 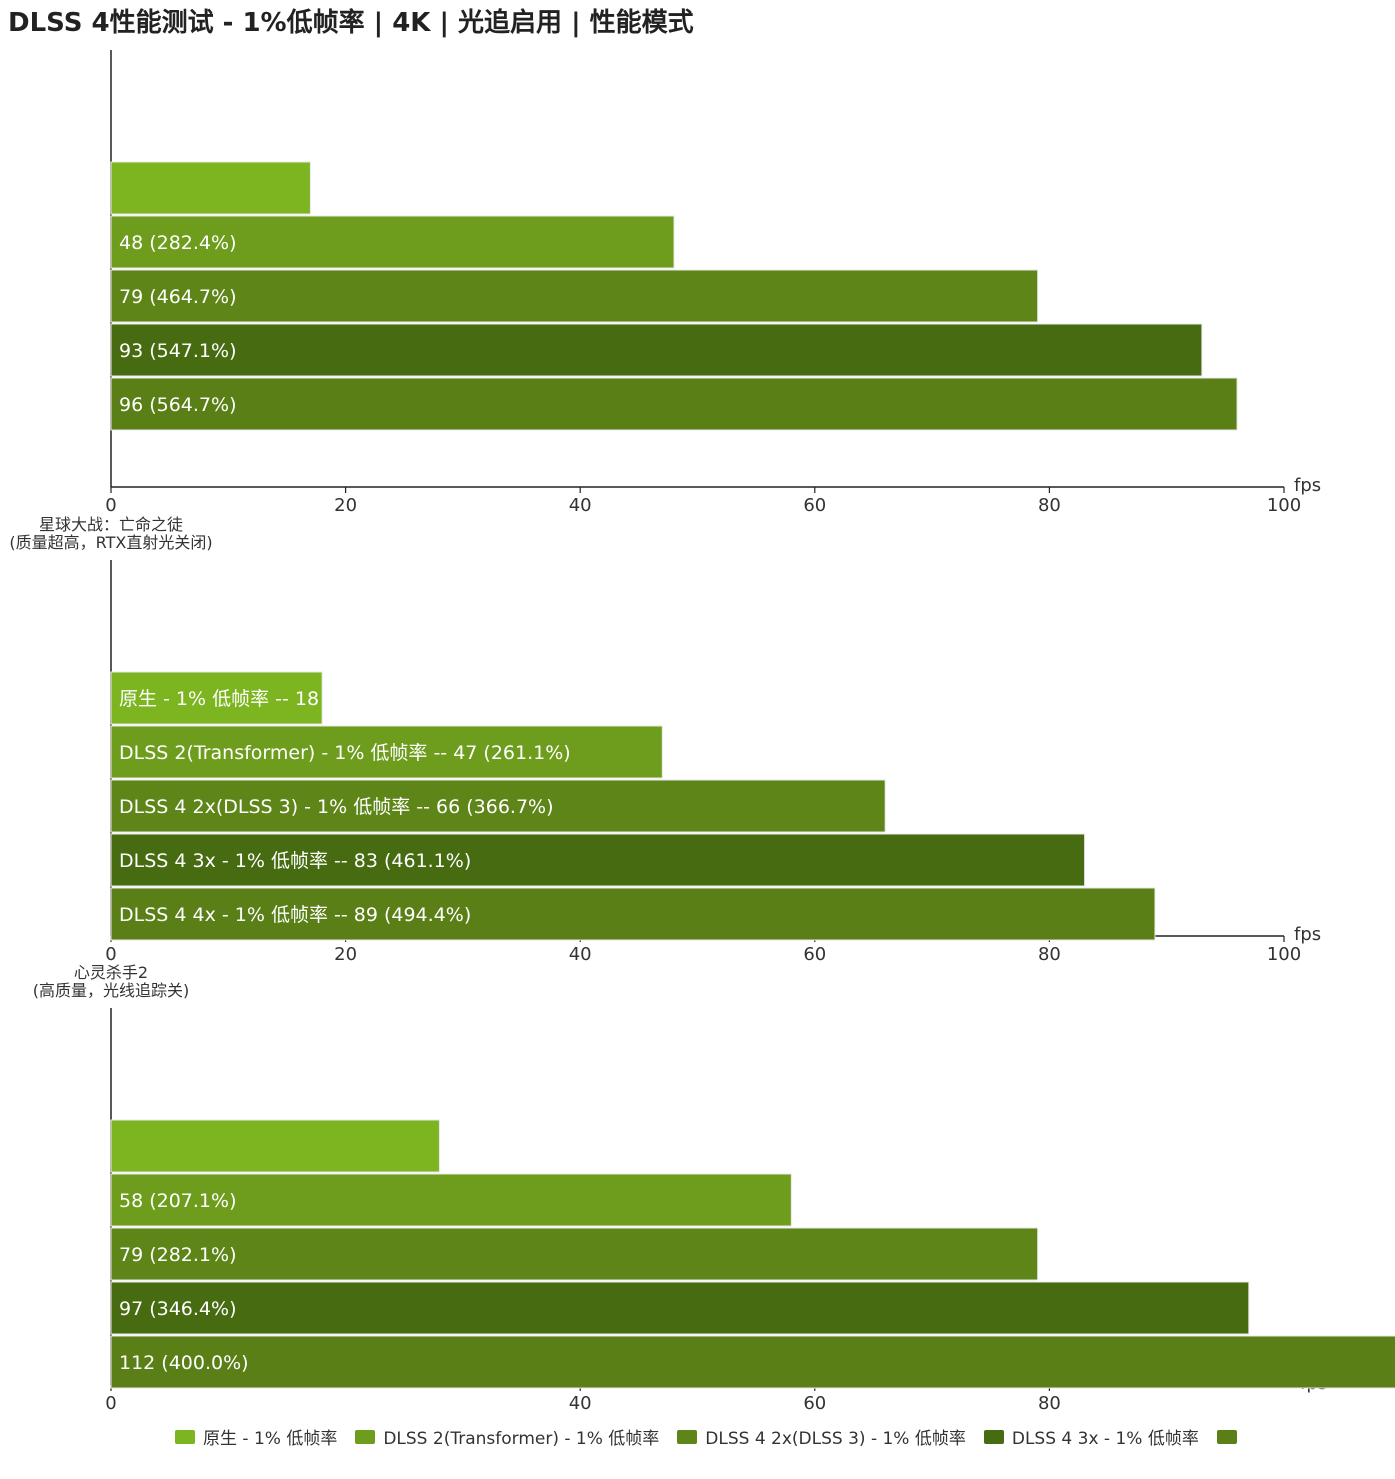 What do you see at coordinates (1105, 1439) in the screenshot?
I see `legend-label: DLSS 4 3x - 1% 低帧率` at bounding box center [1105, 1439].